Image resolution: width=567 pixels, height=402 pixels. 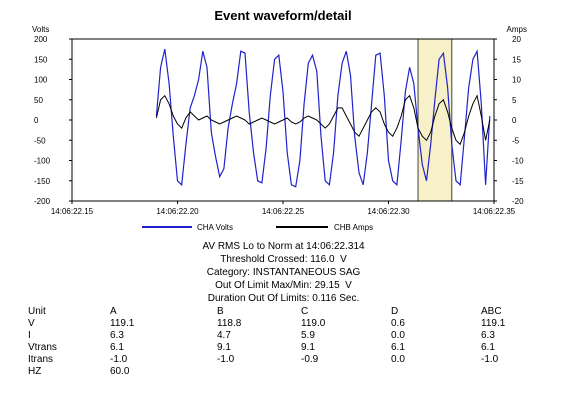 I want to click on table-cell: 60.0, so click(x=119, y=371).